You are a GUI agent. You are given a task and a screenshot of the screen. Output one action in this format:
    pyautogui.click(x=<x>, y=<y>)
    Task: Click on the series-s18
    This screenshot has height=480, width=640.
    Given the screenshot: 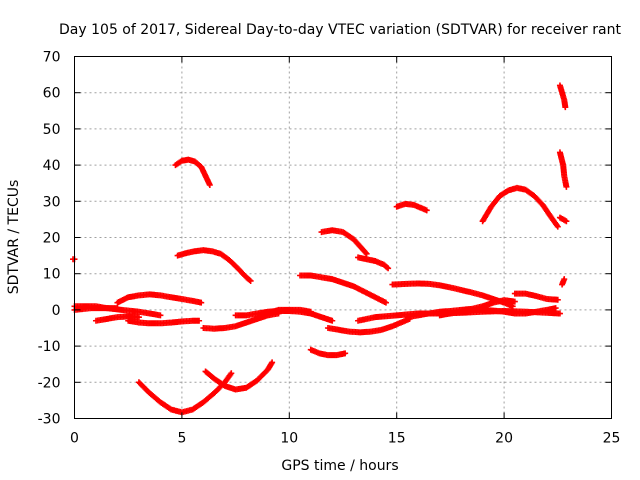 What is the action you would take?
    pyautogui.click(x=373, y=263)
    